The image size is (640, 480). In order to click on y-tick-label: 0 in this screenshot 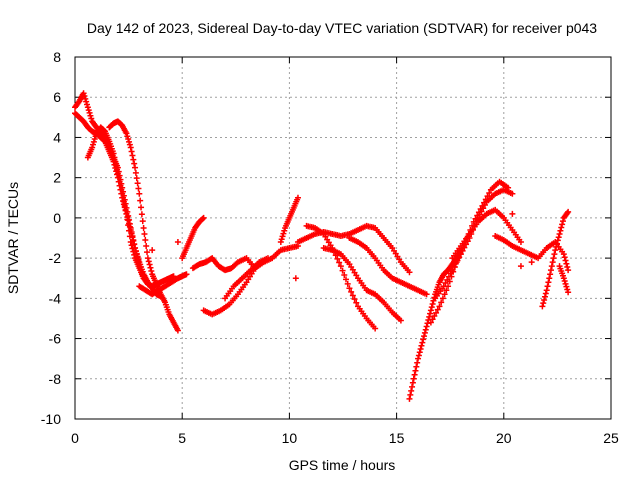, I will do `click(57, 218)`.